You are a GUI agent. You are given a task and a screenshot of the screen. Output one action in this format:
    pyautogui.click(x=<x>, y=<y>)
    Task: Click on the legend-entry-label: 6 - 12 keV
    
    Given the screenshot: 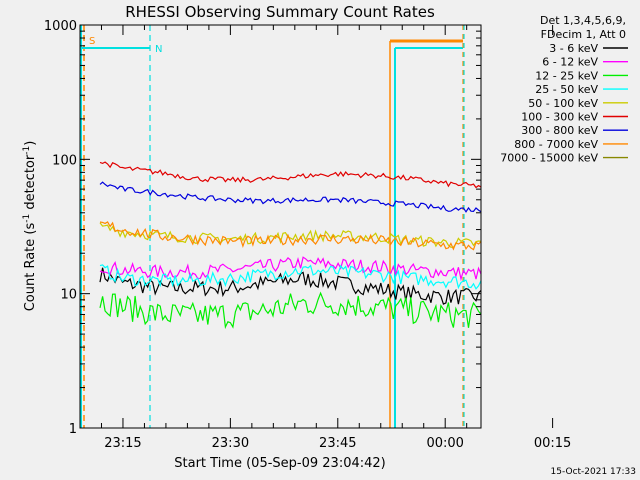 What is the action you would take?
    pyautogui.click(x=570, y=62)
    